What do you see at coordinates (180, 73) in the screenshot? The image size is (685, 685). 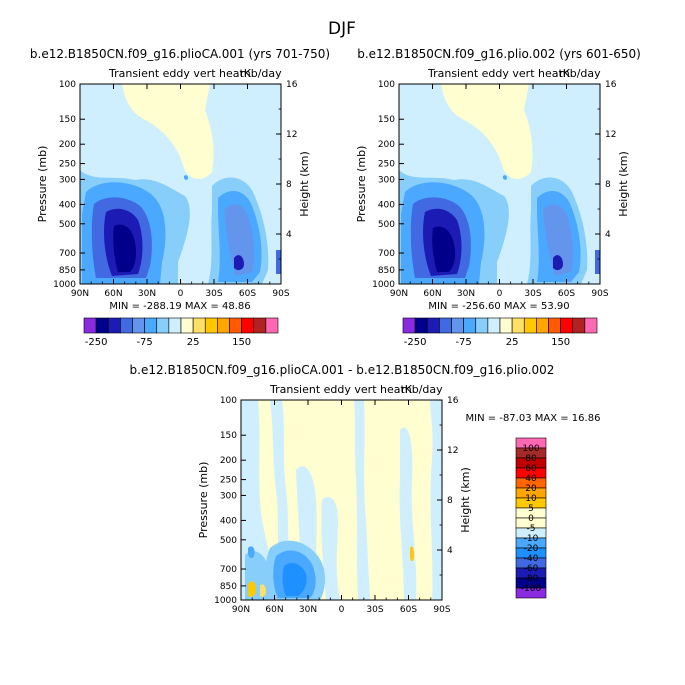 I see `plot-title: Transient eddy vert heatK` at bounding box center [180, 73].